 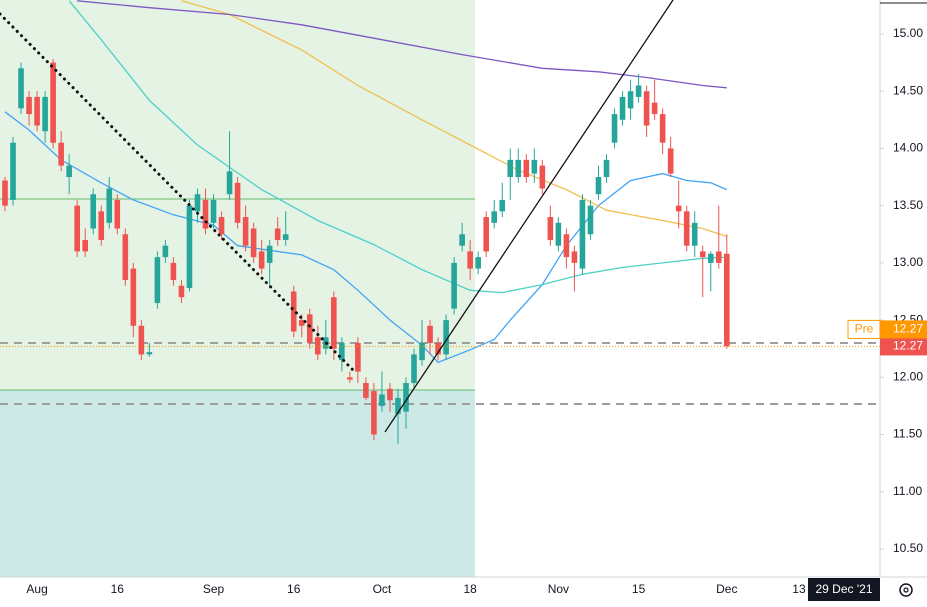 I want to click on y-tick-label: 11.00, so click(x=907, y=491).